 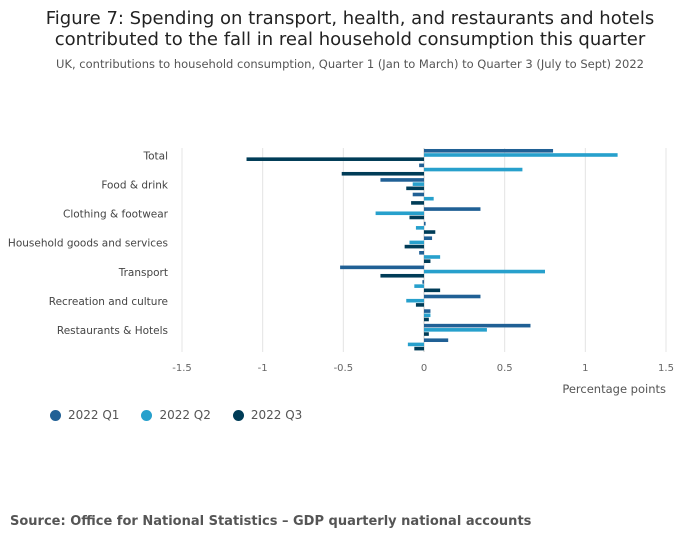 I want to click on category-label: Household goods and services, so click(x=88, y=244).